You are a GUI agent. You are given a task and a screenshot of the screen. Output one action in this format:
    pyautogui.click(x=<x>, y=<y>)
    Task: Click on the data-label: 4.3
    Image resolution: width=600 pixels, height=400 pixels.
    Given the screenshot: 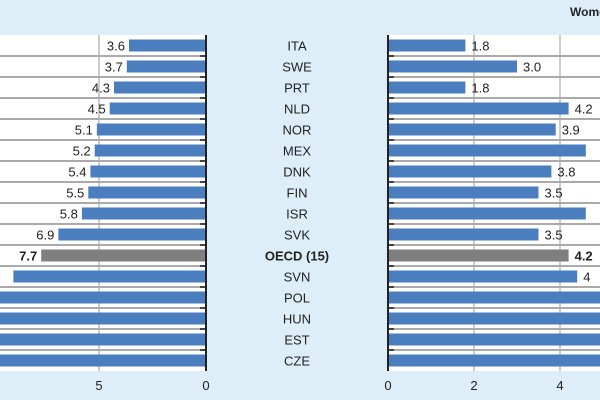 What is the action you would take?
    pyautogui.click(x=101, y=88)
    